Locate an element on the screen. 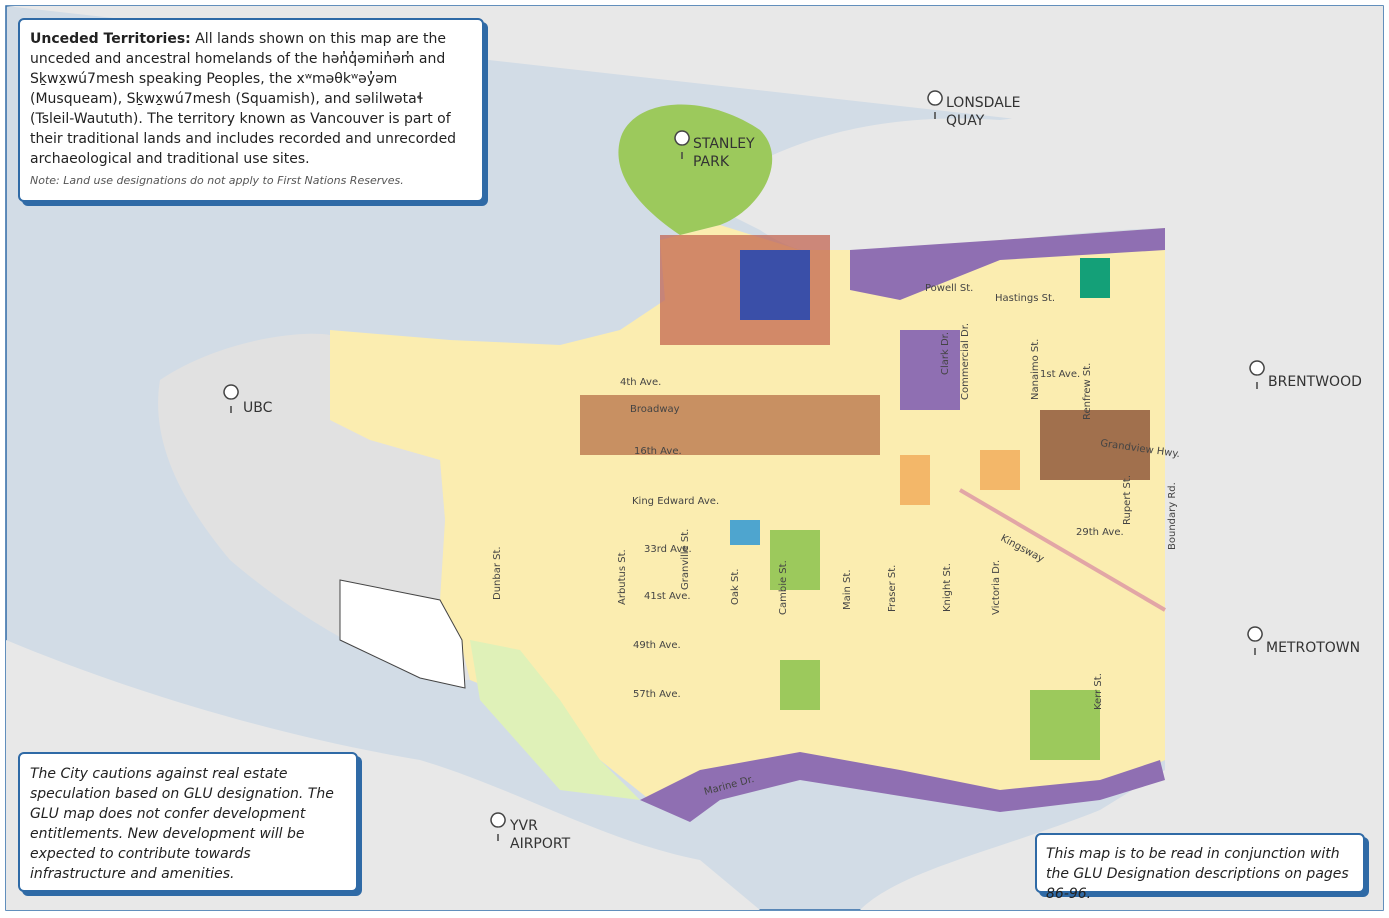 This screenshot has width=1389, height=918. street-label: 33rd Ave. is located at coordinates (668, 549).